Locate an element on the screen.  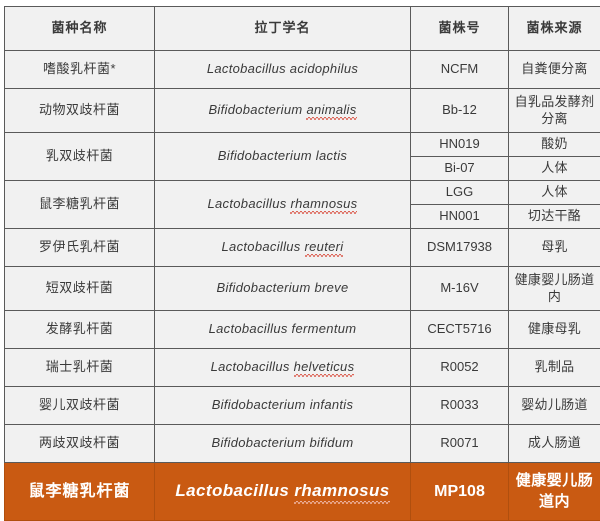
cell-species-name: 婴儿双歧杆菌 is located at coordinates (80, 406).